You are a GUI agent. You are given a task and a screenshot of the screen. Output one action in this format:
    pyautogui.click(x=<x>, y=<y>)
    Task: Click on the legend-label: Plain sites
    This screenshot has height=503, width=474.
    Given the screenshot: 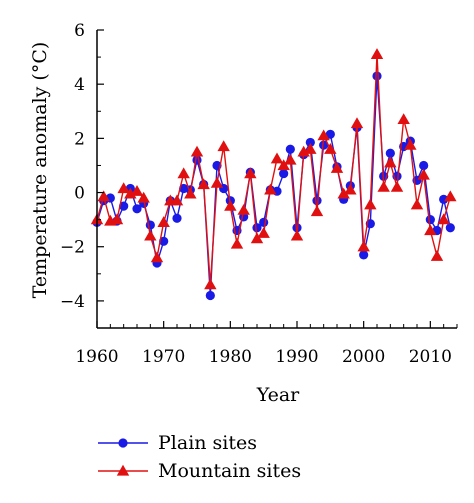 What is the action you would take?
    pyautogui.click(x=207, y=443)
    